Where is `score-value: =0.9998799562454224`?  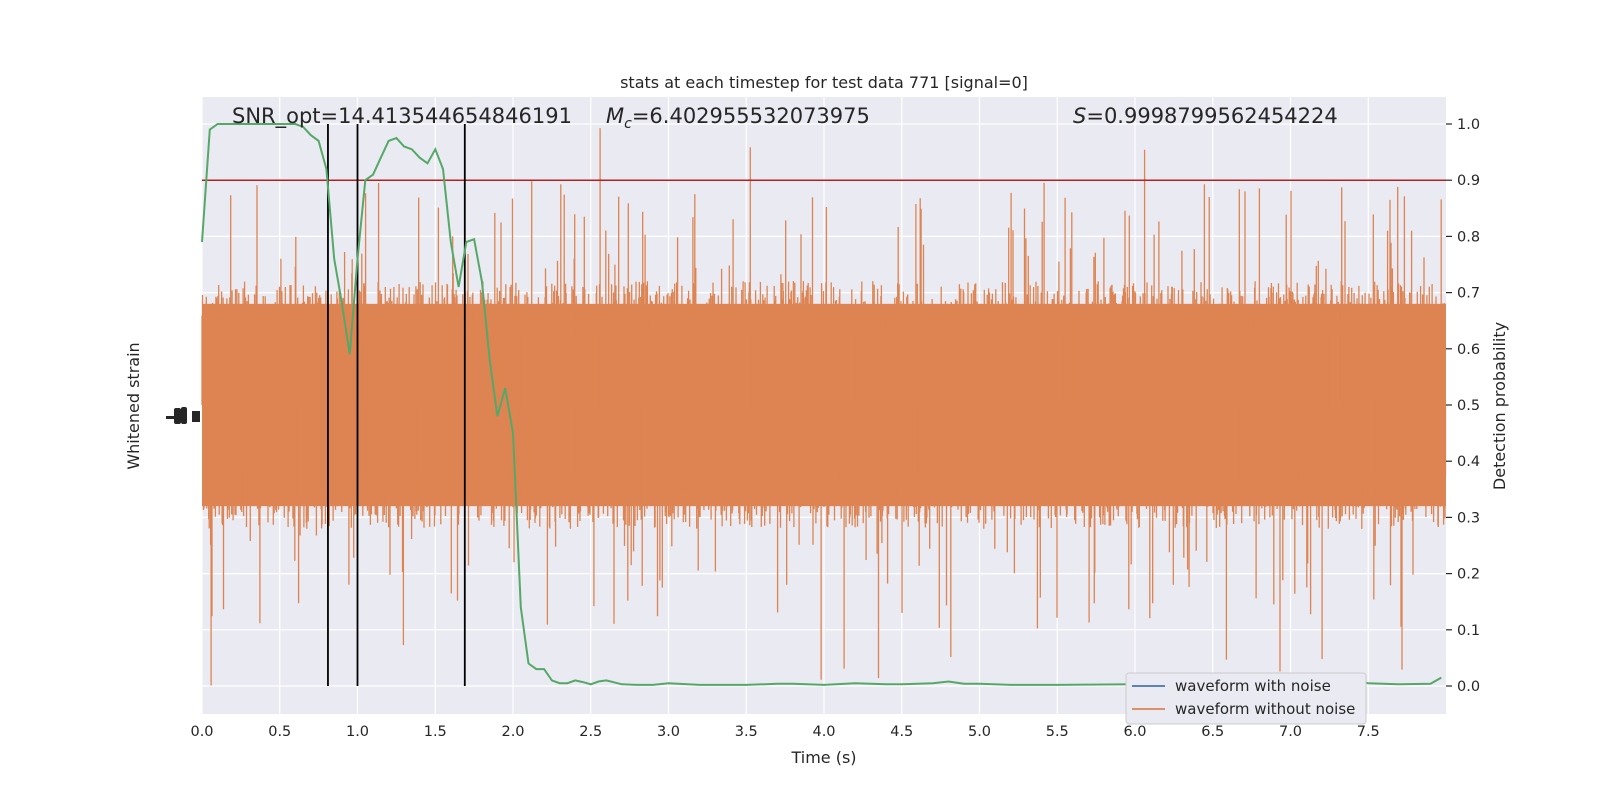 score-value: =0.9998799562454224 is located at coordinates (1211, 116).